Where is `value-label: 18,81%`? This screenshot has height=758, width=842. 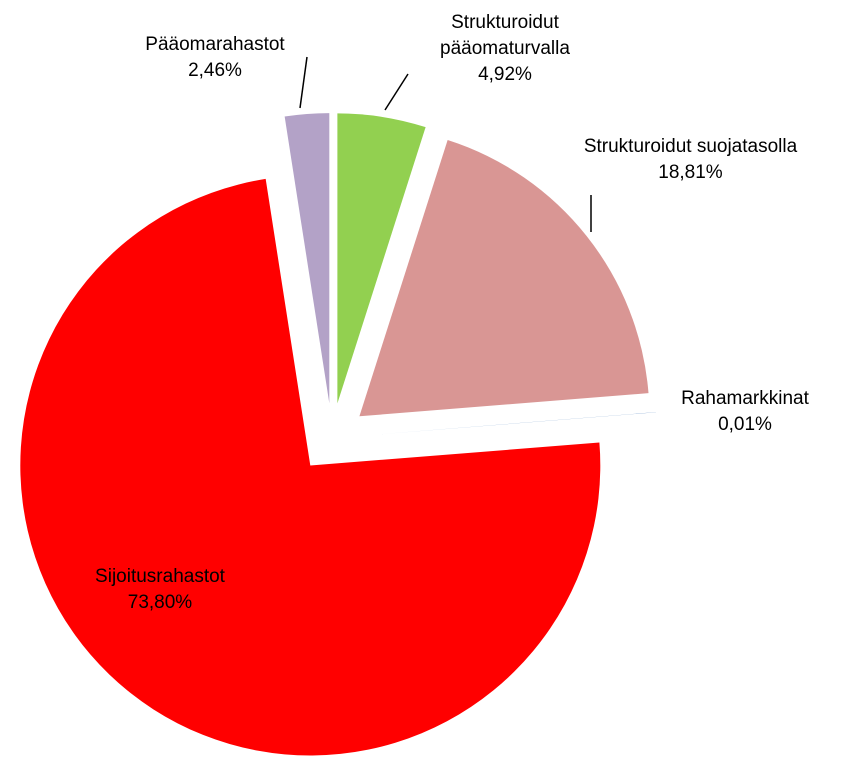 value-label: 18,81% is located at coordinates (690, 172).